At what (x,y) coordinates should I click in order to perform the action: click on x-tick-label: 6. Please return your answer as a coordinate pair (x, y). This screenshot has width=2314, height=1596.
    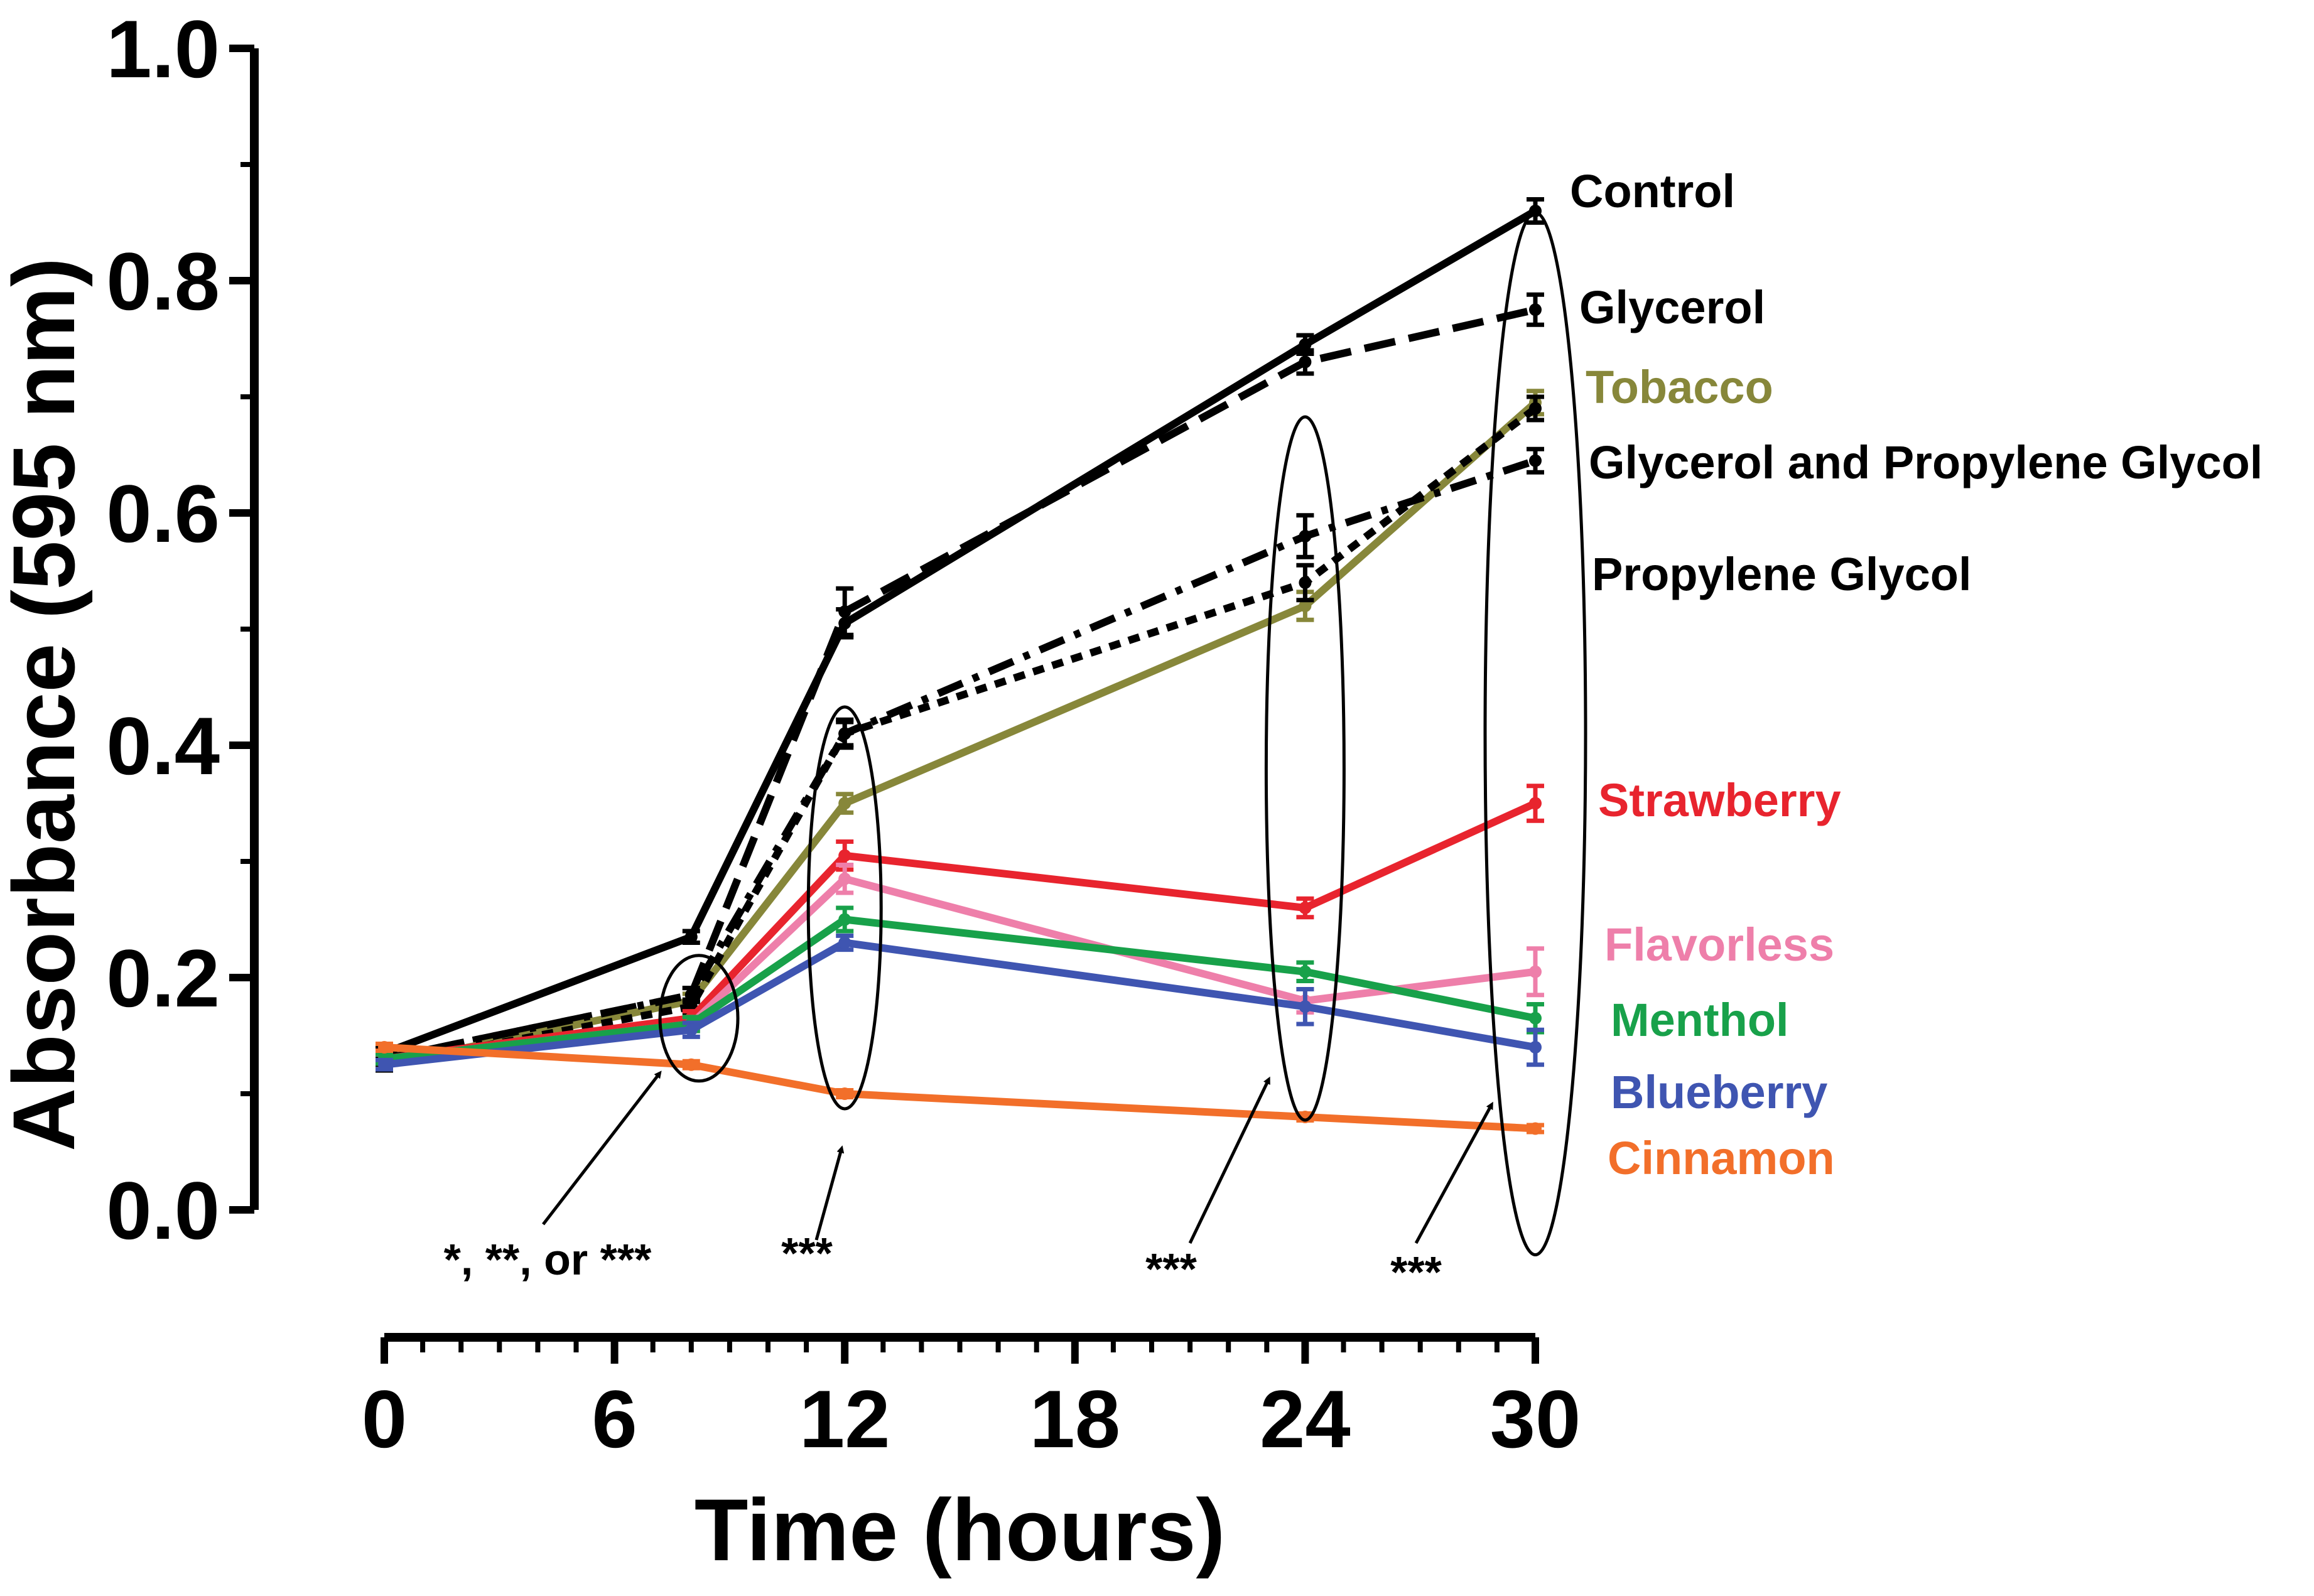
    Looking at the image, I should click on (614, 1419).